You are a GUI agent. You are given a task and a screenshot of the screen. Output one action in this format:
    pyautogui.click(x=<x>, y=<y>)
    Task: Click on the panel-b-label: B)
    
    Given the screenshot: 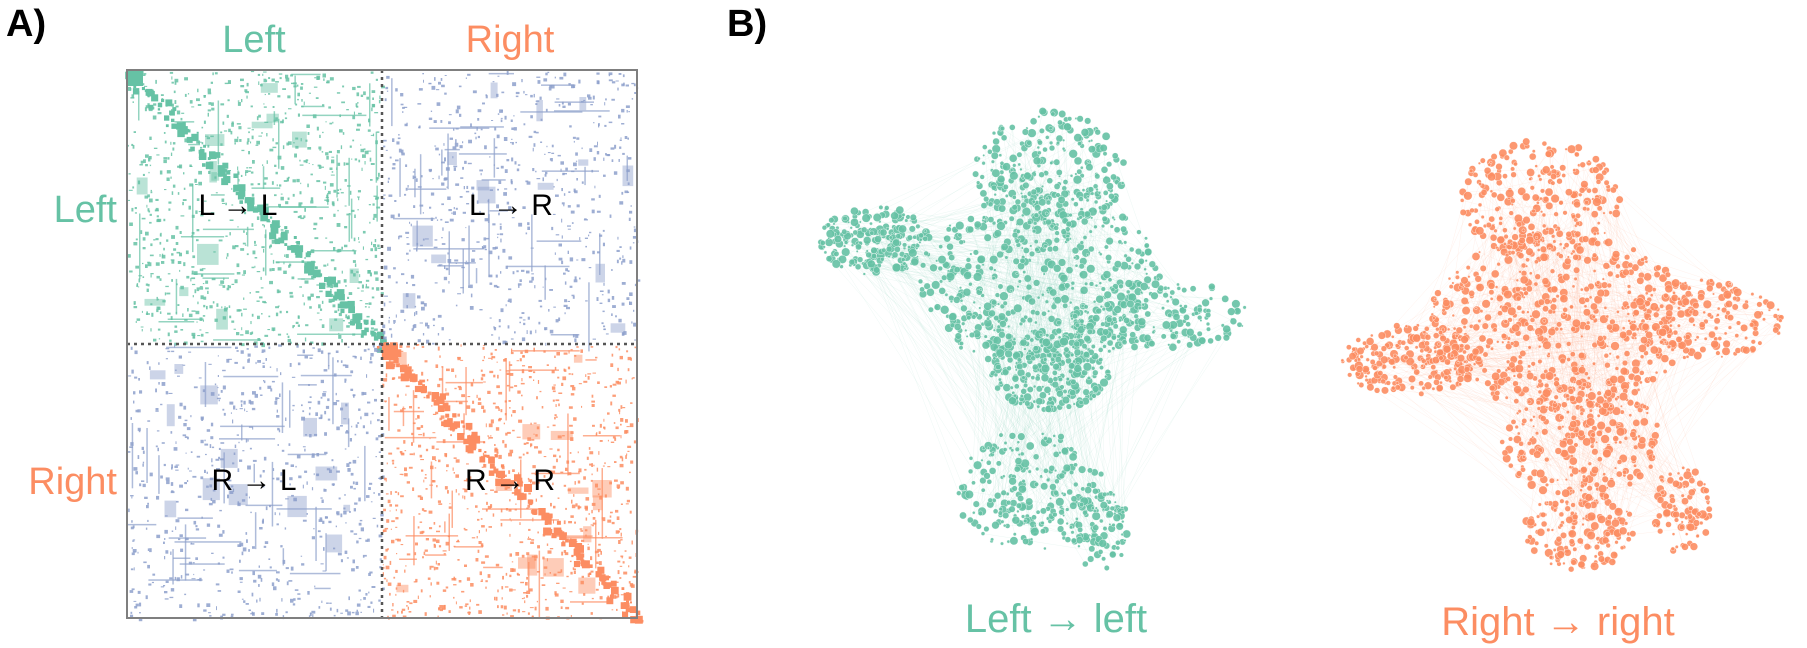 What is the action you would take?
    pyautogui.click(x=747, y=24)
    